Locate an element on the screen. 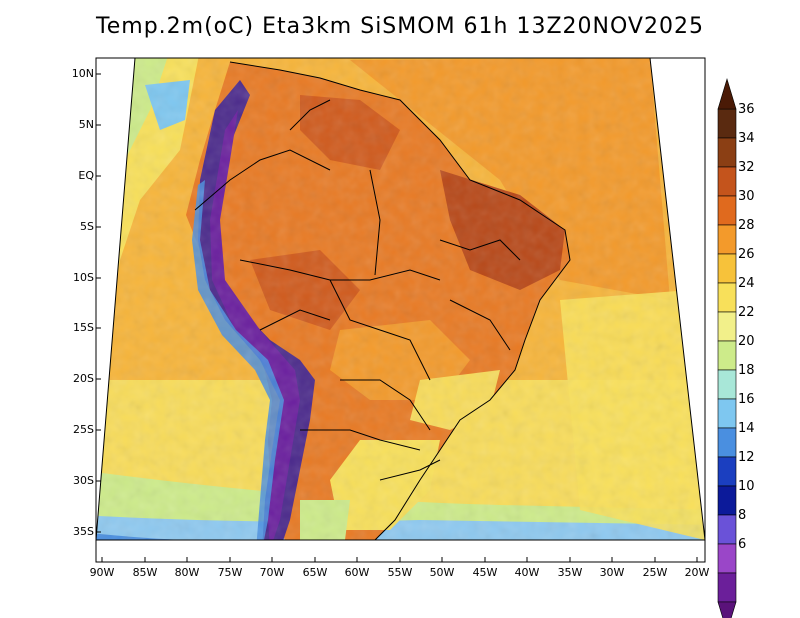 Image resolution: width=800 pixels, height=618 pixels. colorbar-top-arrow is located at coordinates (727, 93).